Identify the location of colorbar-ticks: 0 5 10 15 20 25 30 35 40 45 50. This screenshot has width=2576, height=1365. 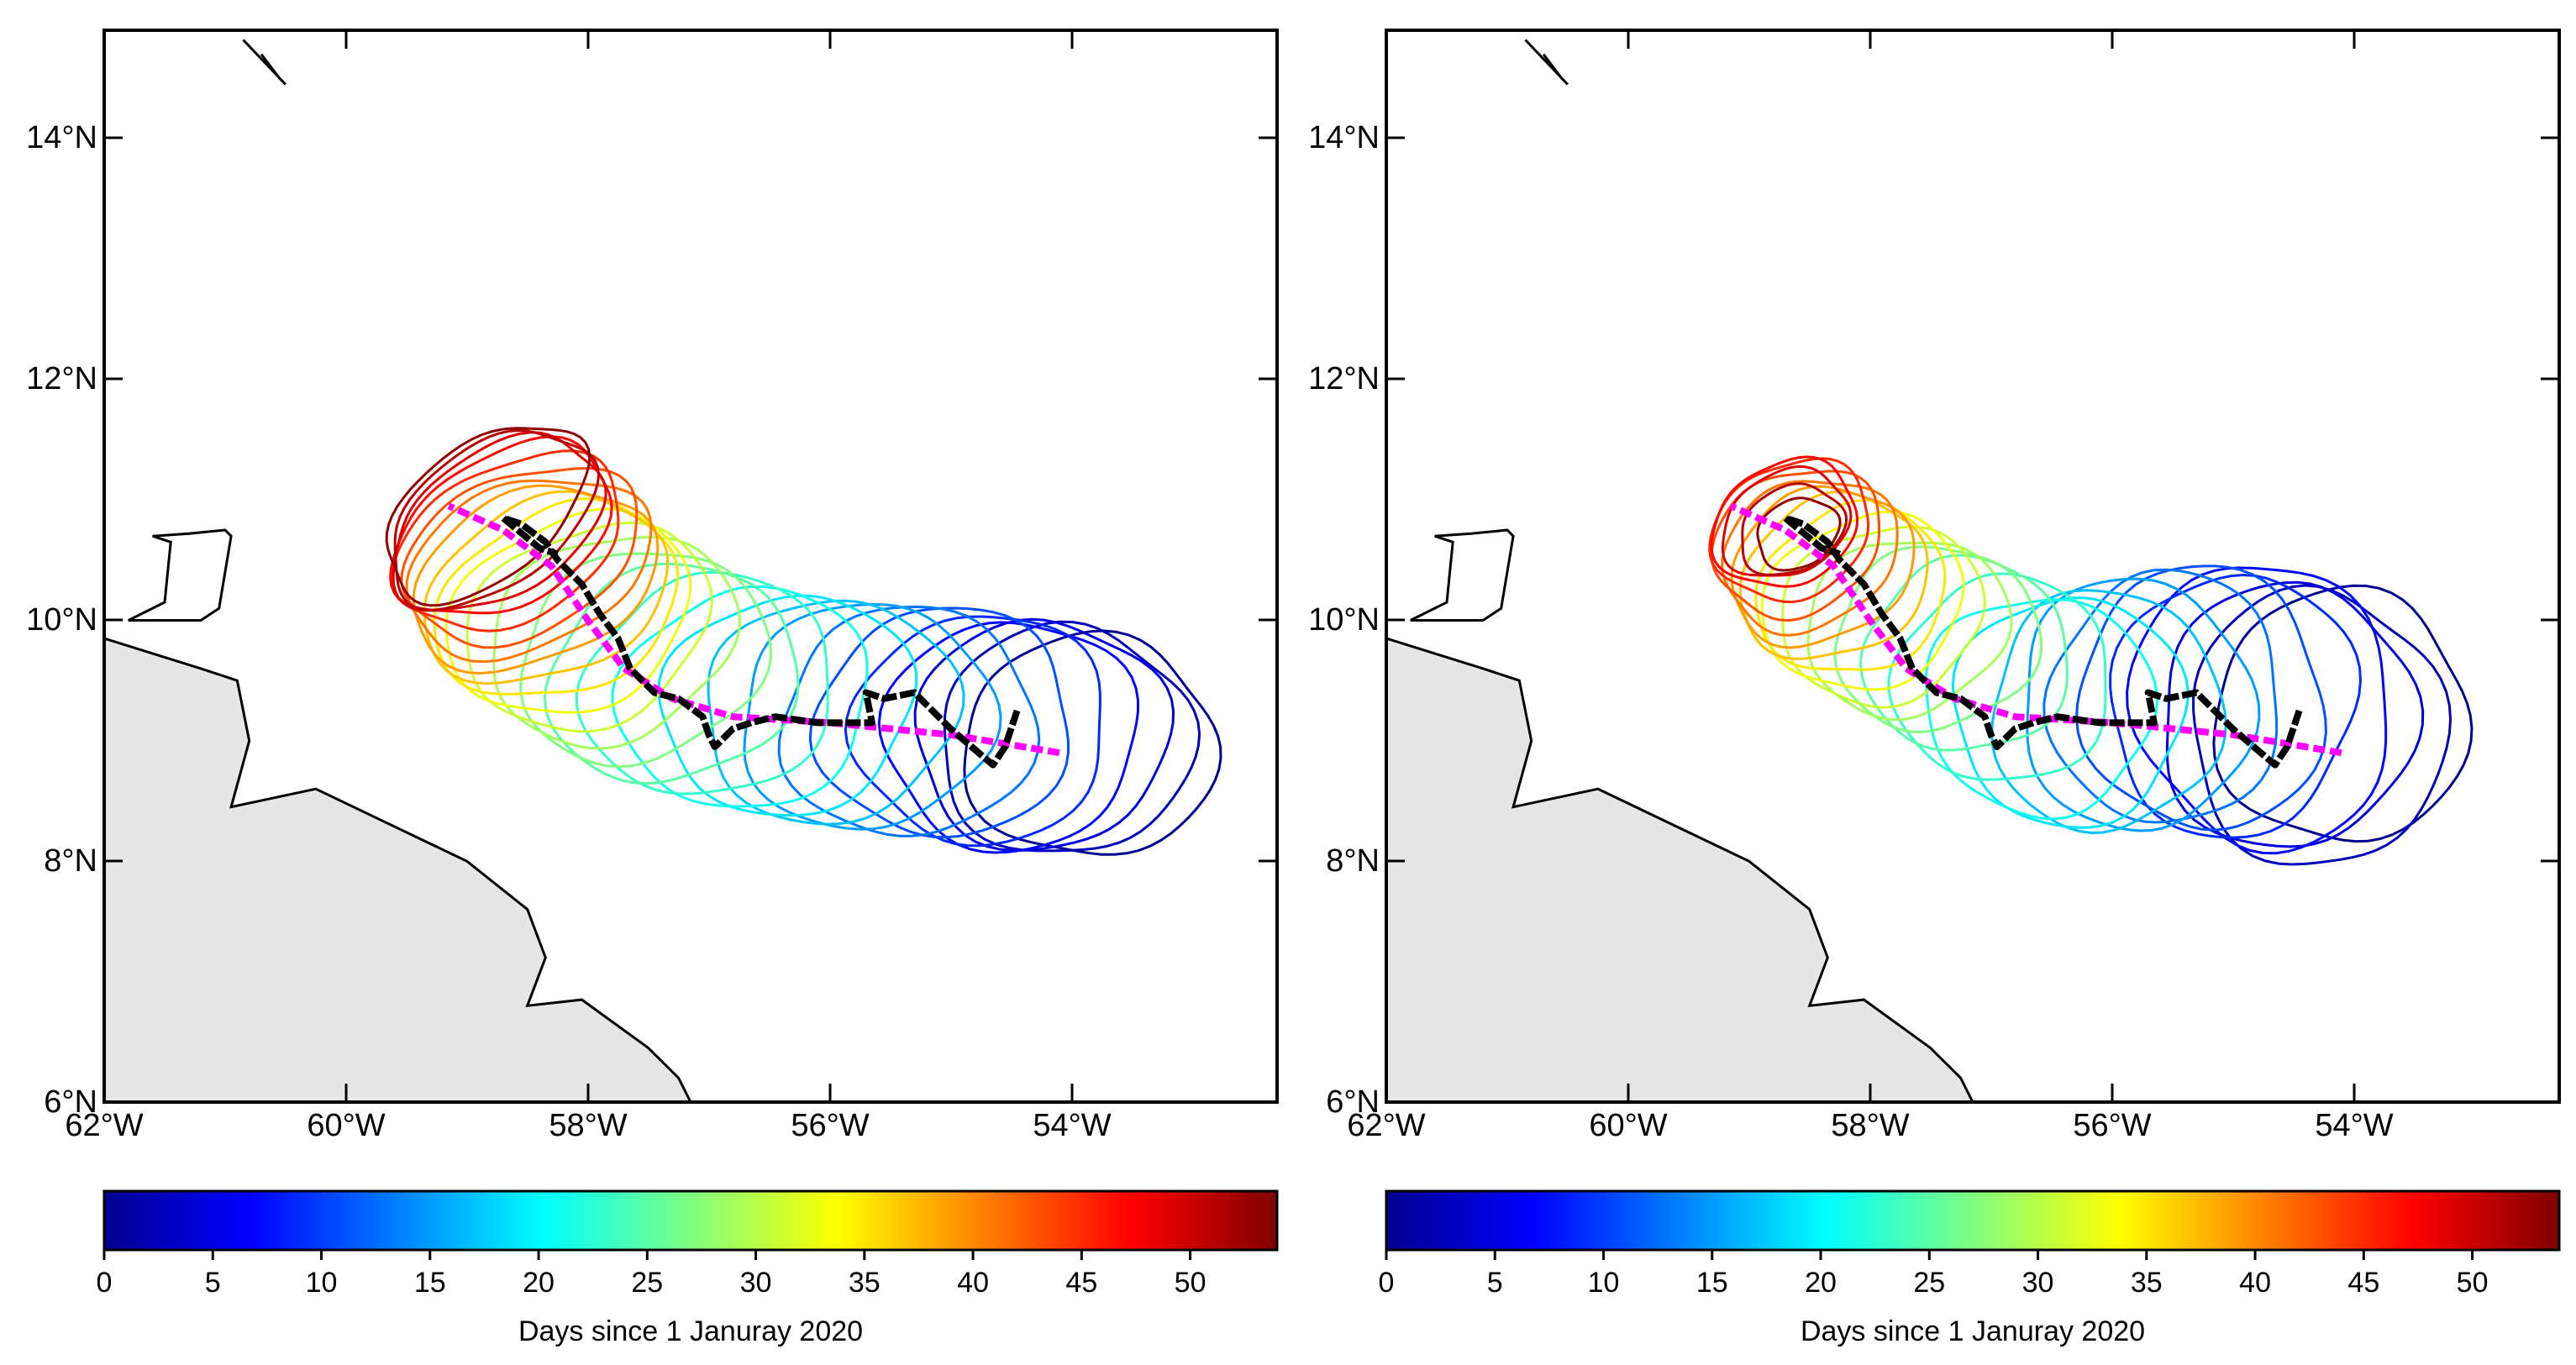
(652, 1274).